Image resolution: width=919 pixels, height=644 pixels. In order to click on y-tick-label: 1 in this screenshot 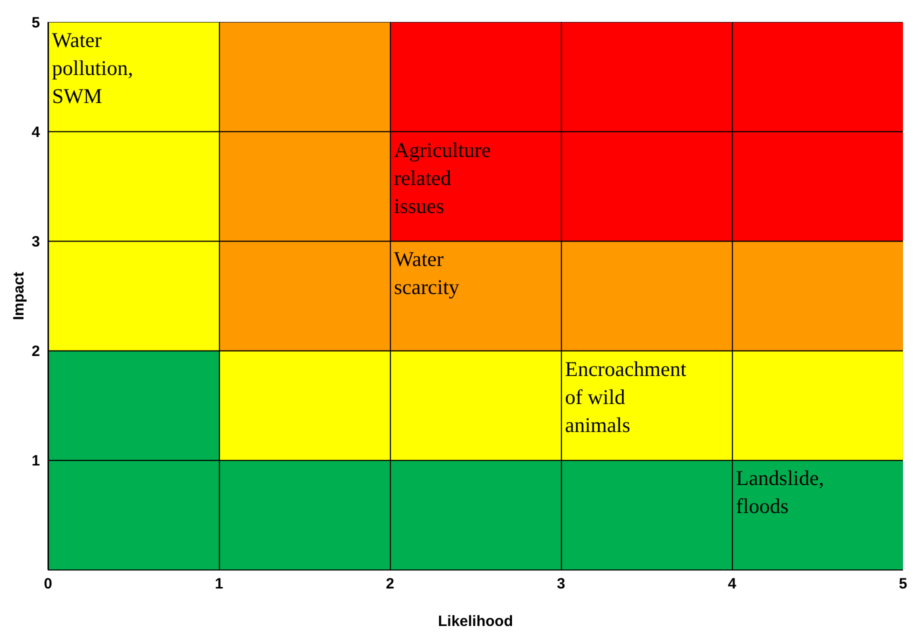, I will do `click(36, 461)`.